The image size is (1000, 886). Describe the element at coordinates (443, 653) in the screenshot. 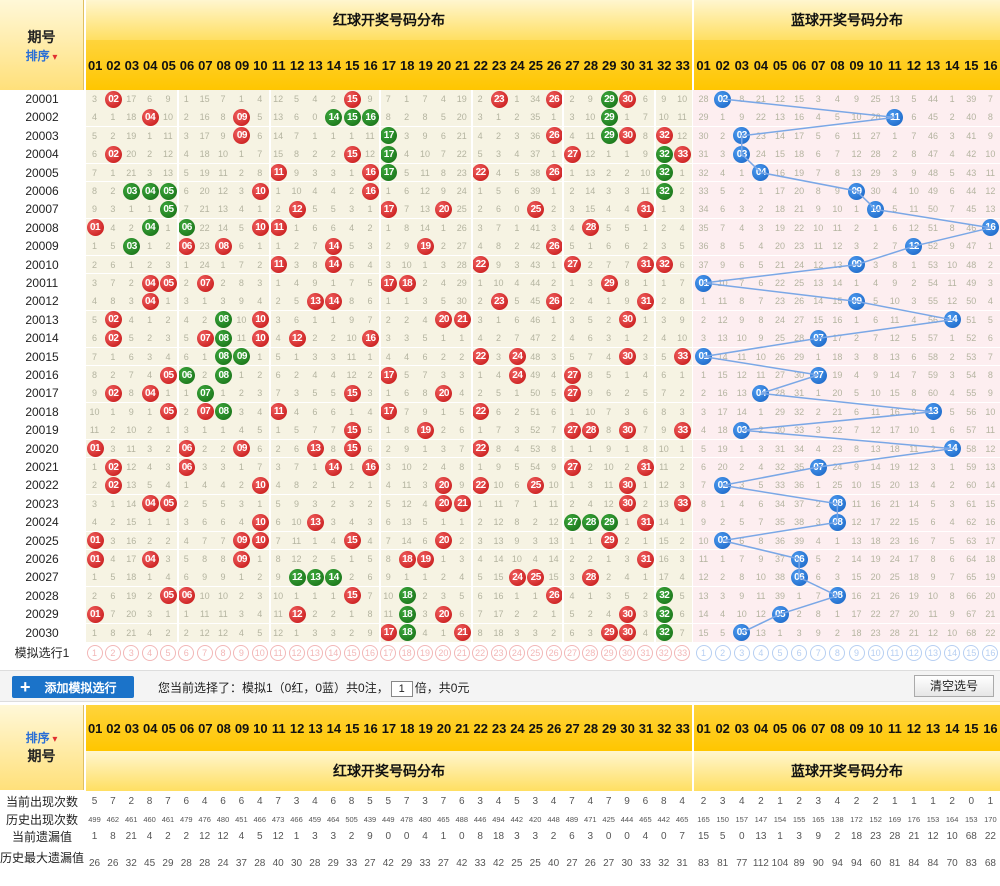

I see `simulate-red-20: 20` at that location.